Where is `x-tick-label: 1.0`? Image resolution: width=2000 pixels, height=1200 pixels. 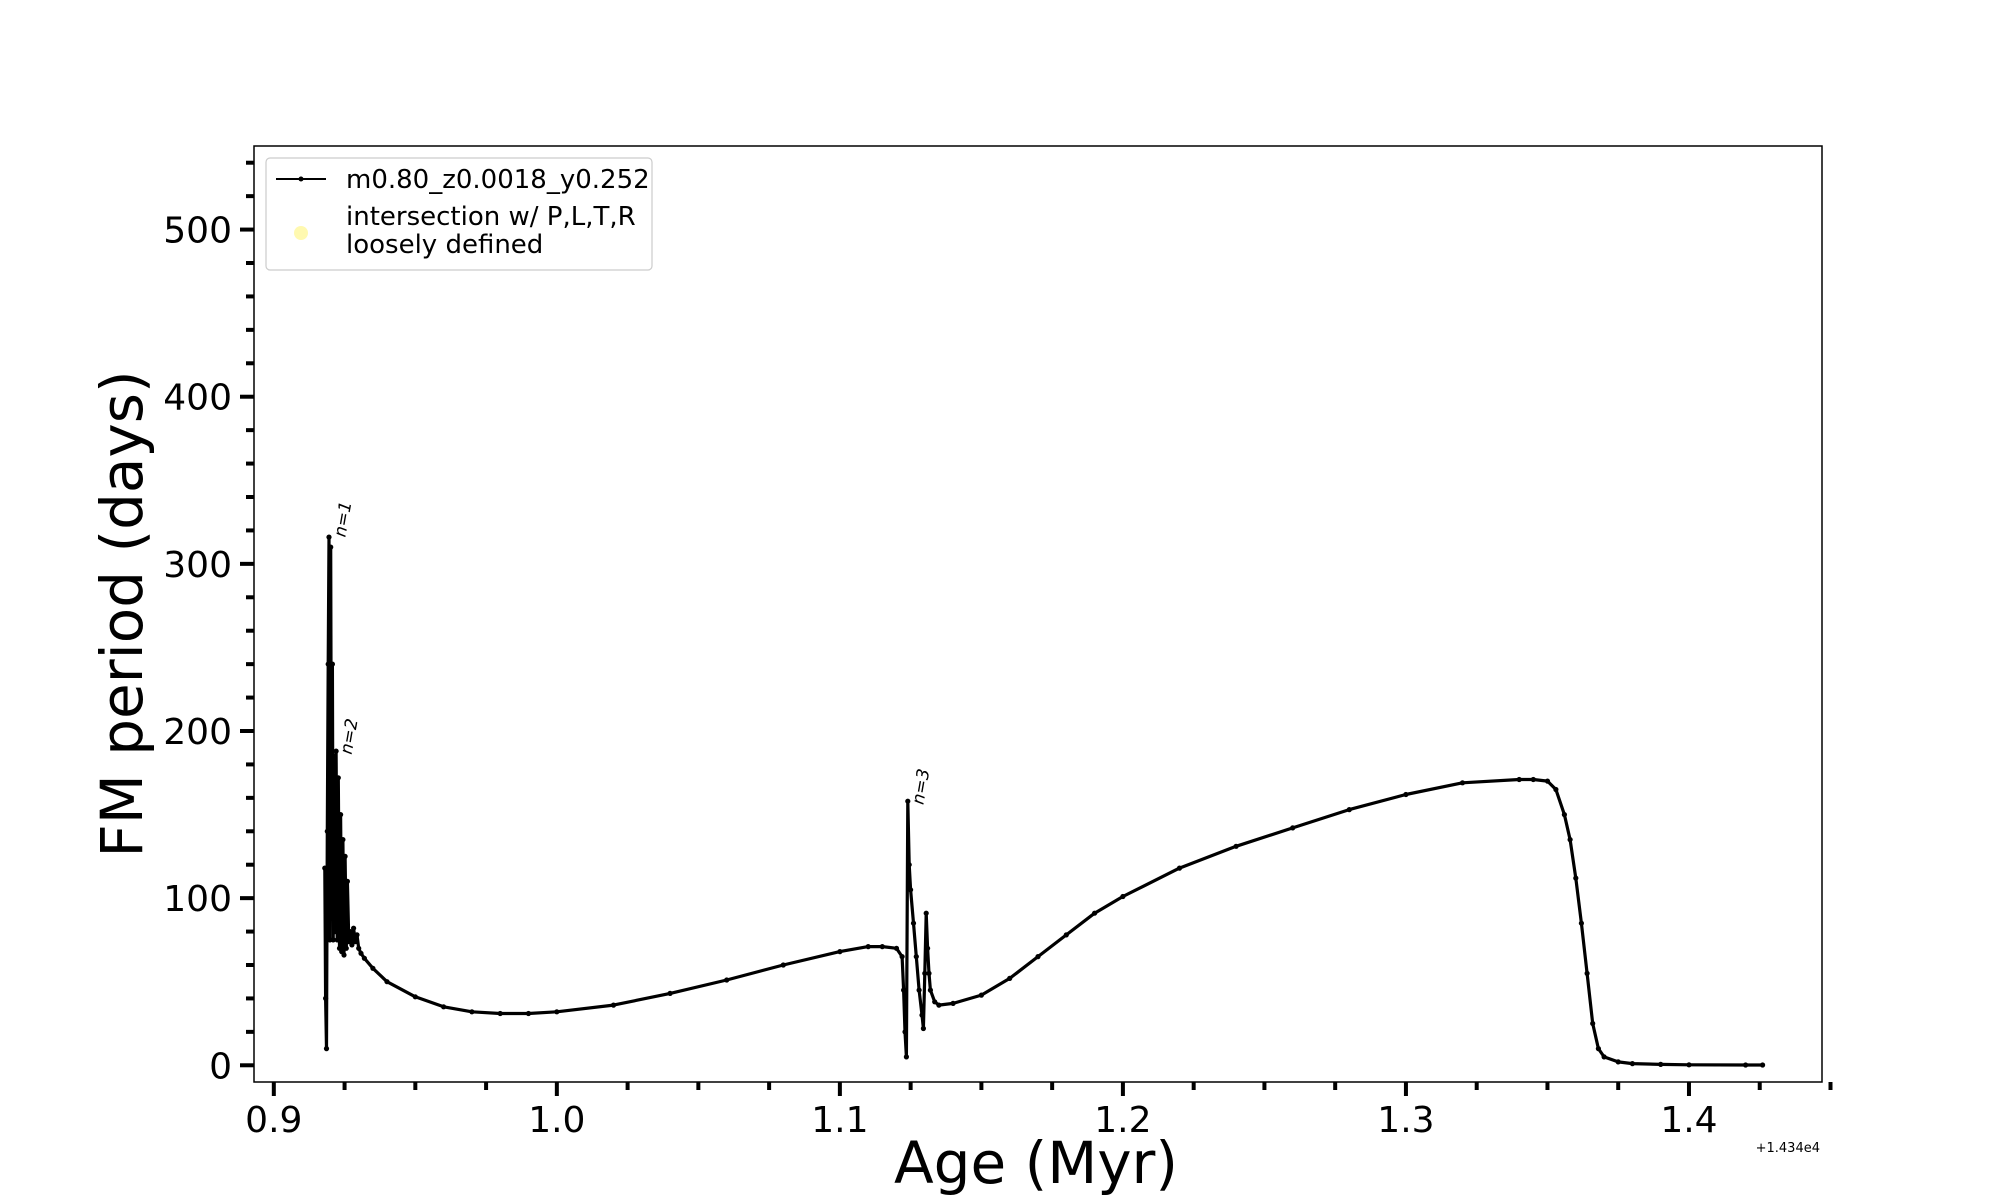
x-tick-label: 1.0 is located at coordinates (556, 1120).